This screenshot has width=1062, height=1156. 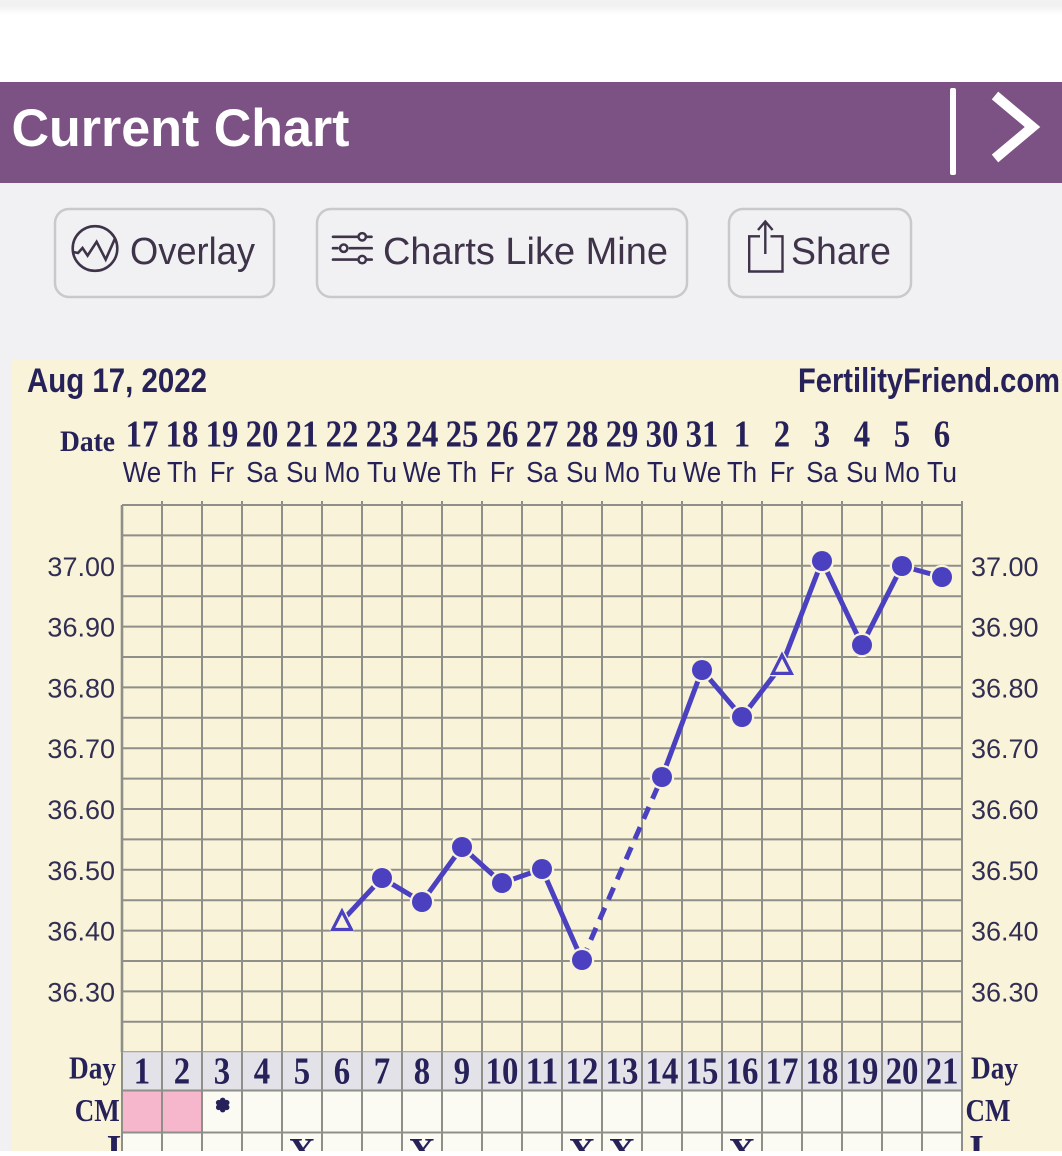 What do you see at coordinates (192, 252) in the screenshot?
I see `svg-text: Overlay` at bounding box center [192, 252].